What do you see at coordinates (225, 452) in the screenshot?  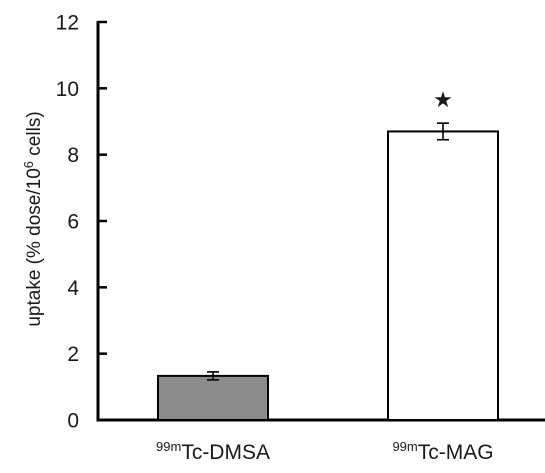 I see `x-tick-label-text: Tc-DMSA` at bounding box center [225, 452].